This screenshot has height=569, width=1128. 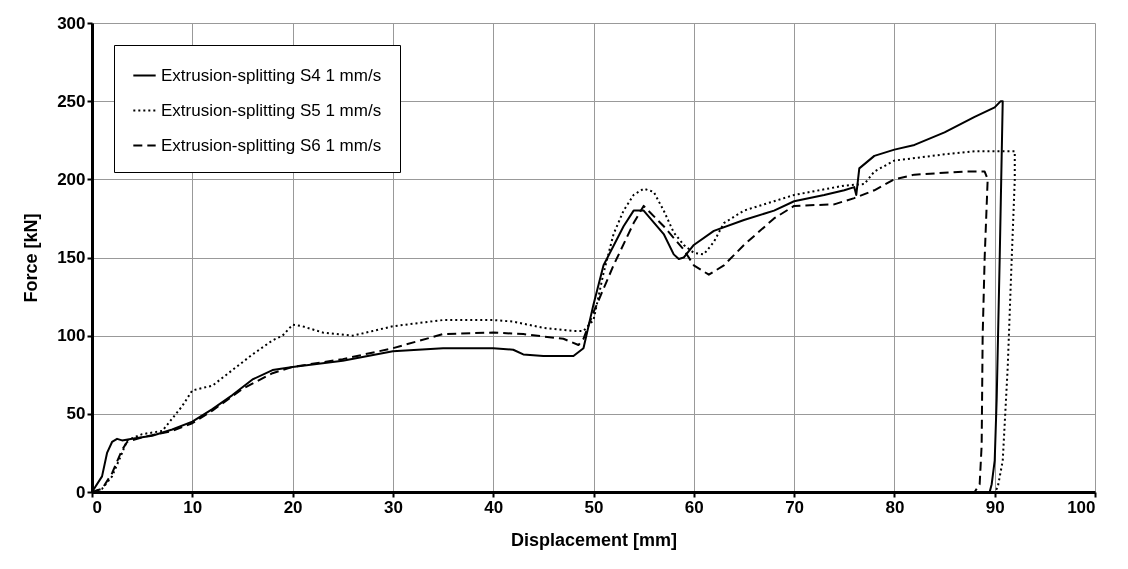 What do you see at coordinates (71, 23) in the screenshot?
I see `y-tick-label: 300` at bounding box center [71, 23].